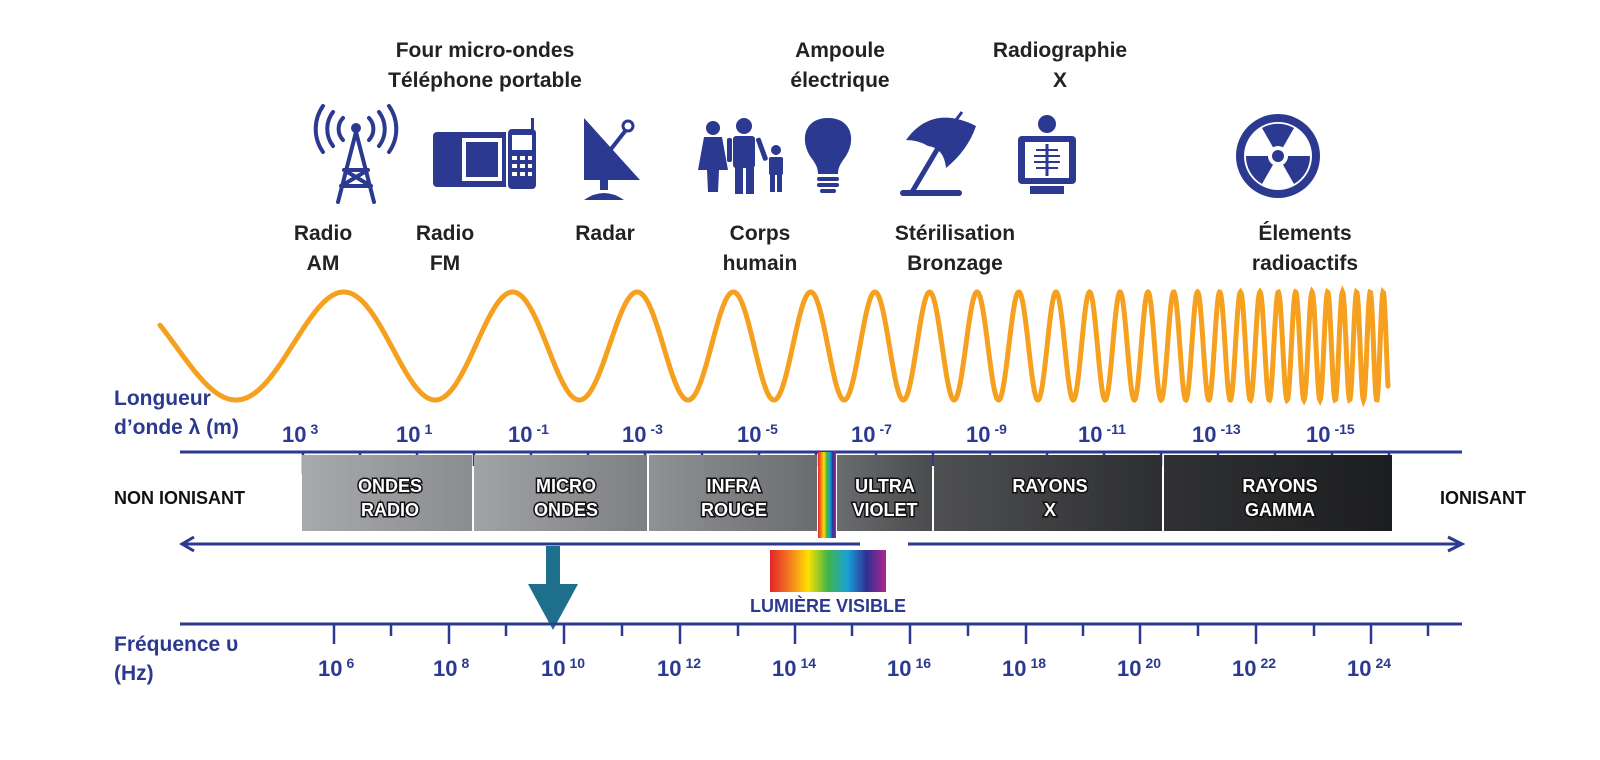 Image resolution: width=1600 pixels, height=760 pixels. Describe the element at coordinates (938, 153) in the screenshot. I see `beach-umbrella-icon` at that location.